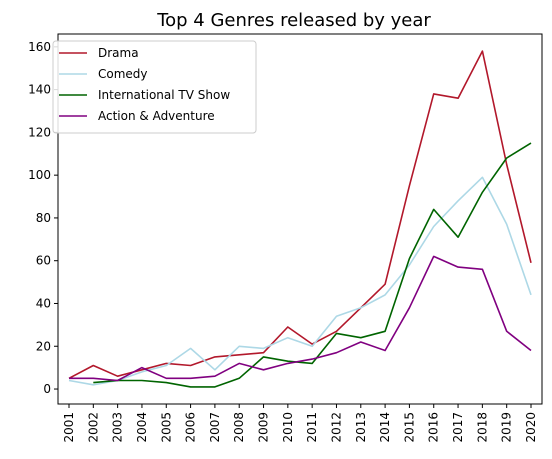  What do you see at coordinates (385, 427) in the screenshot?
I see `x-tick-label: 2014` at bounding box center [385, 427].